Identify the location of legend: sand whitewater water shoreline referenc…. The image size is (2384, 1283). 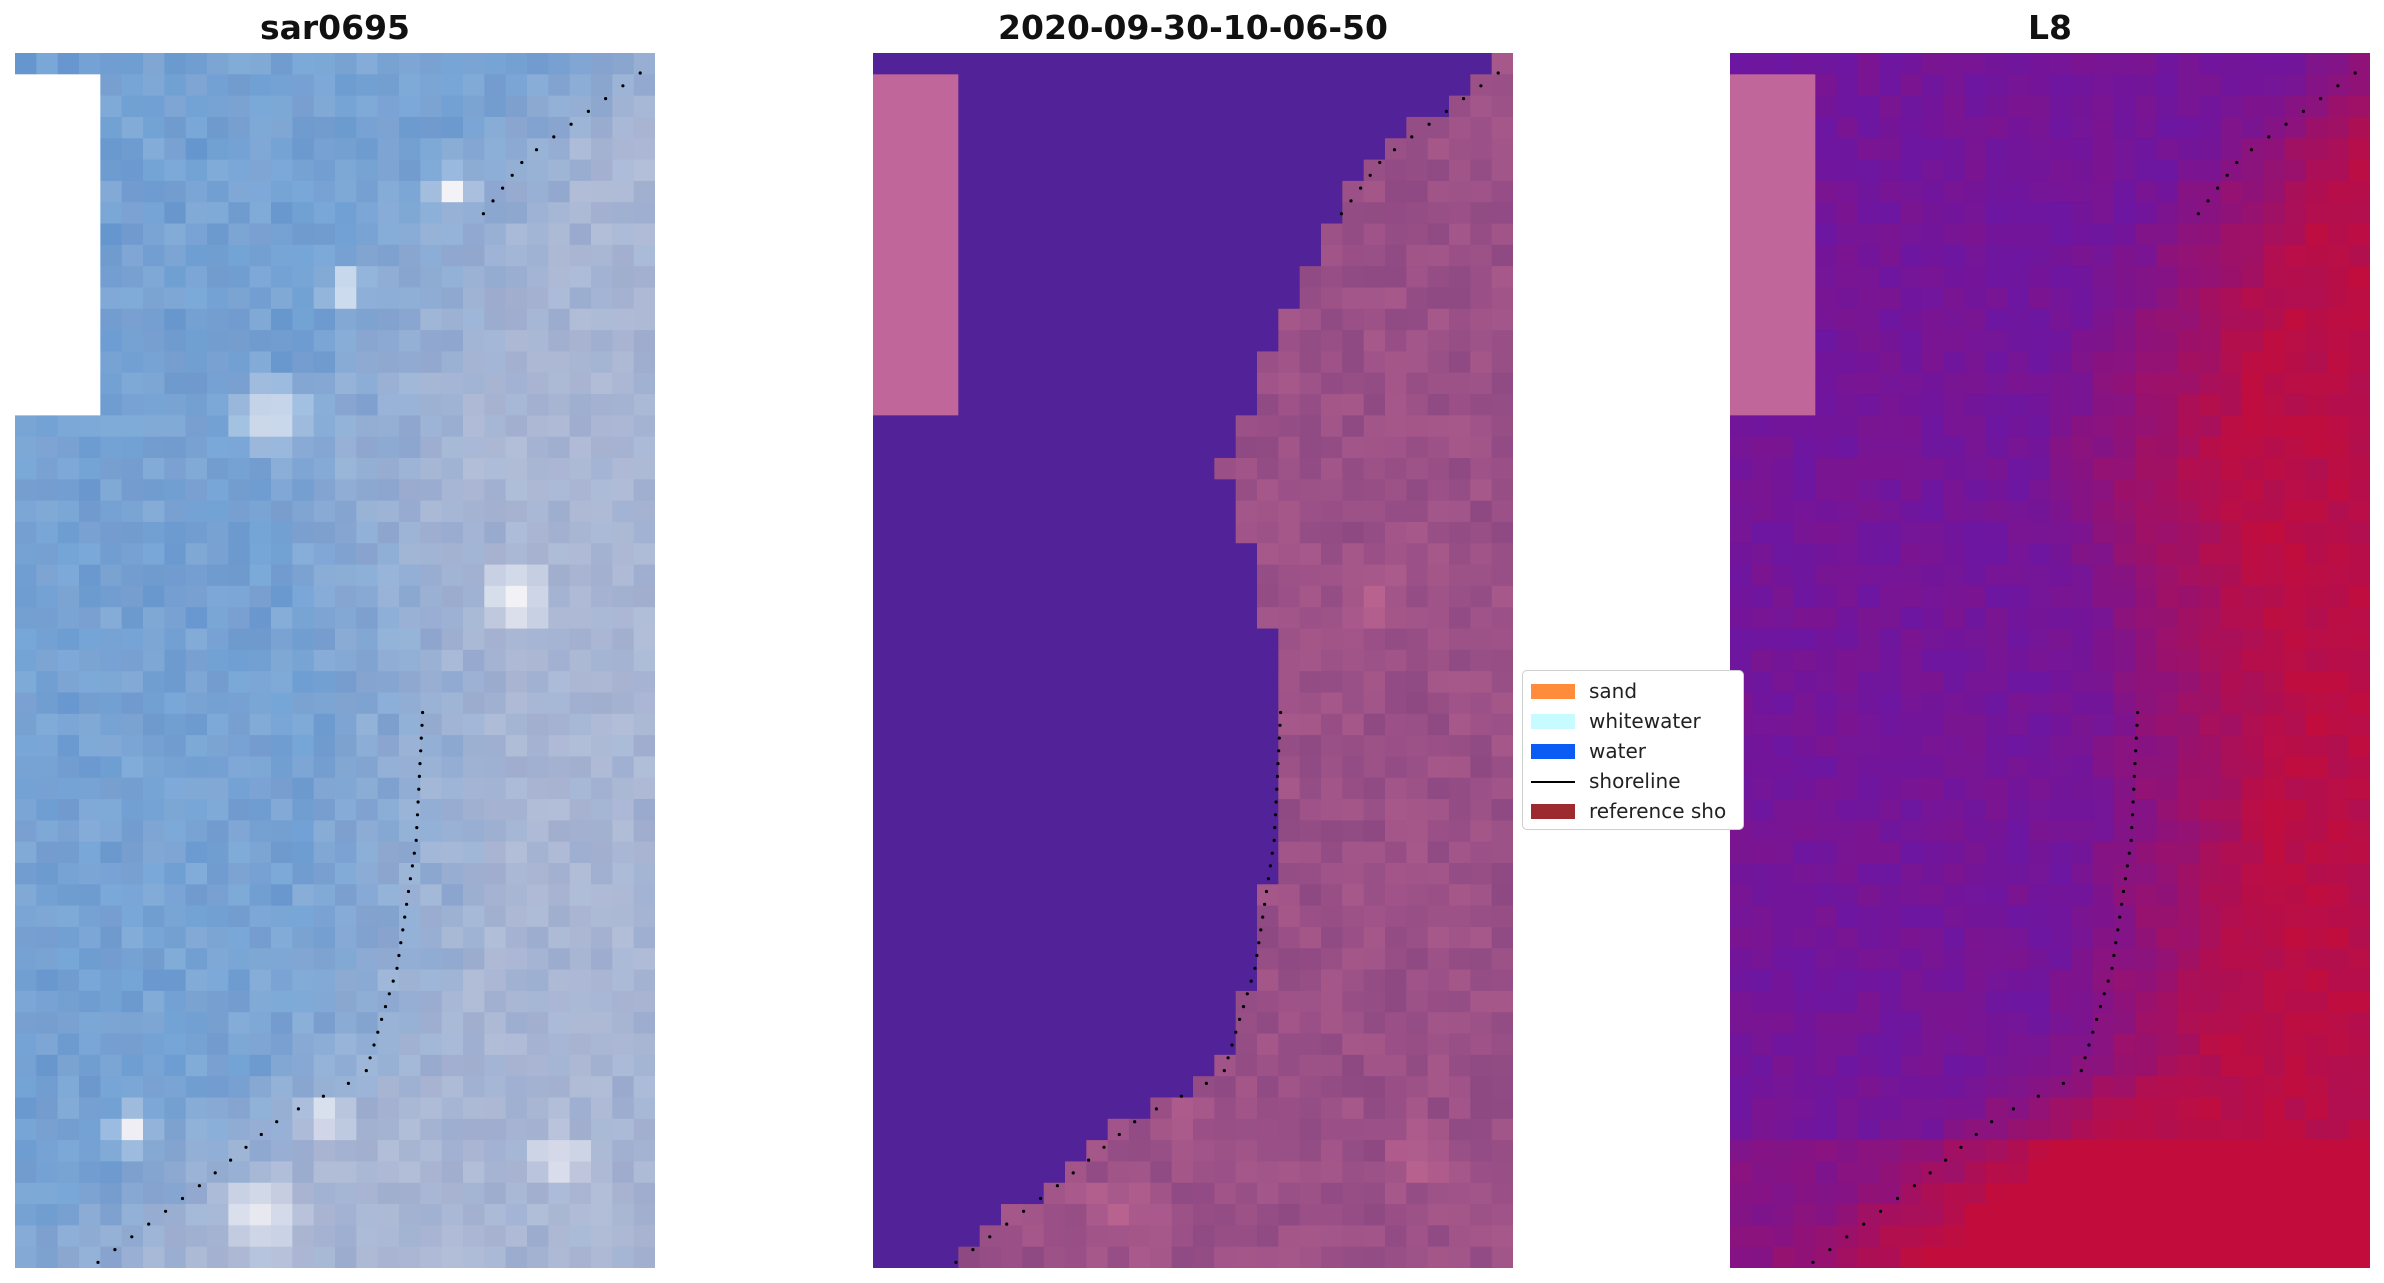
(1633, 750).